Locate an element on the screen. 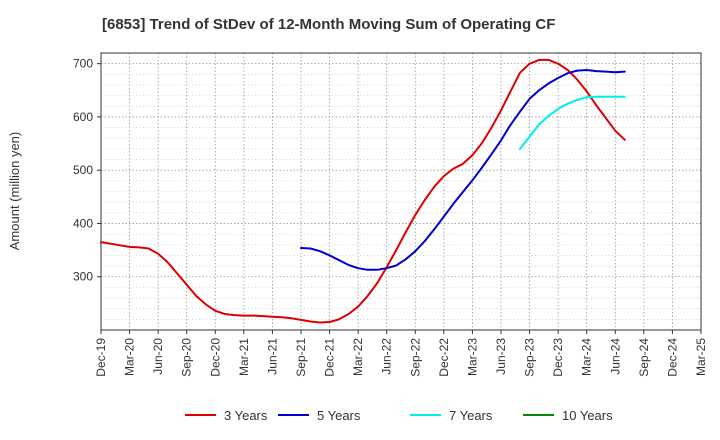  x-tick-label: Mar-25 is located at coordinates (701, 357).